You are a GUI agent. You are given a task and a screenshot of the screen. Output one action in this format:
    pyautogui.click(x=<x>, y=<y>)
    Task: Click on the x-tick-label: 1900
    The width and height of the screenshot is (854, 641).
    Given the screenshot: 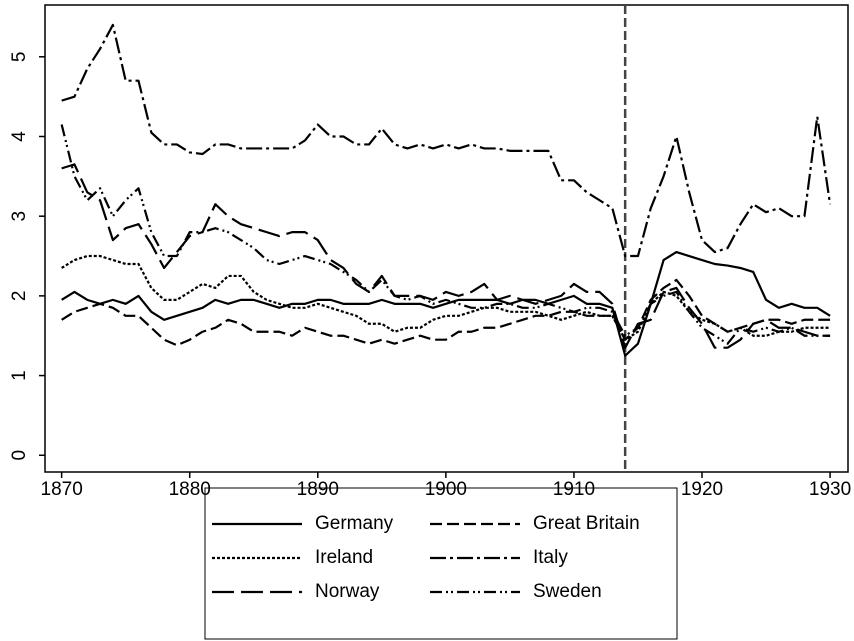 What is the action you would take?
    pyautogui.click(x=446, y=489)
    